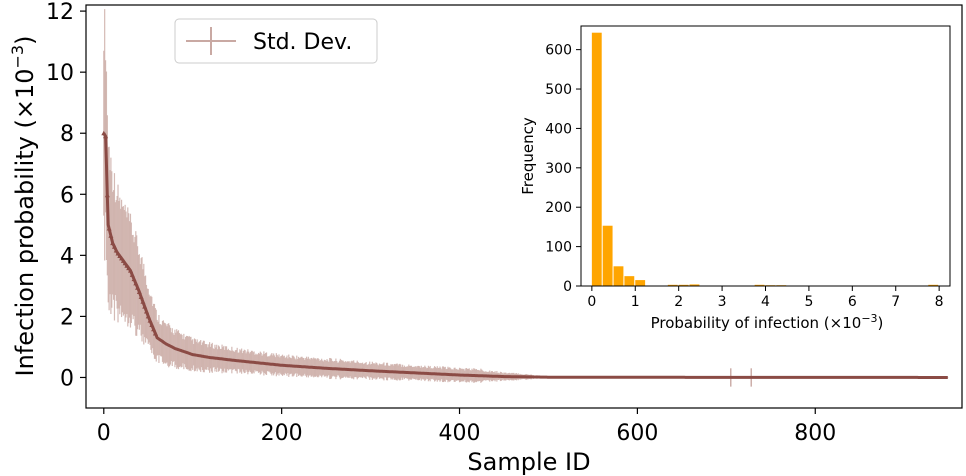 This screenshot has height=476, width=966. I want to click on inset-x-tick-label: 2, so click(678, 302).